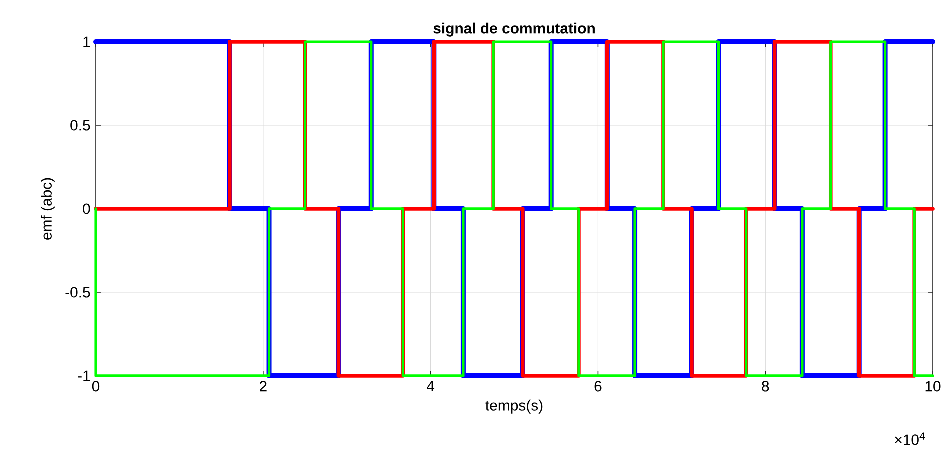  Describe the element at coordinates (766, 386) in the screenshot. I see `x-tick-label: 8` at that location.